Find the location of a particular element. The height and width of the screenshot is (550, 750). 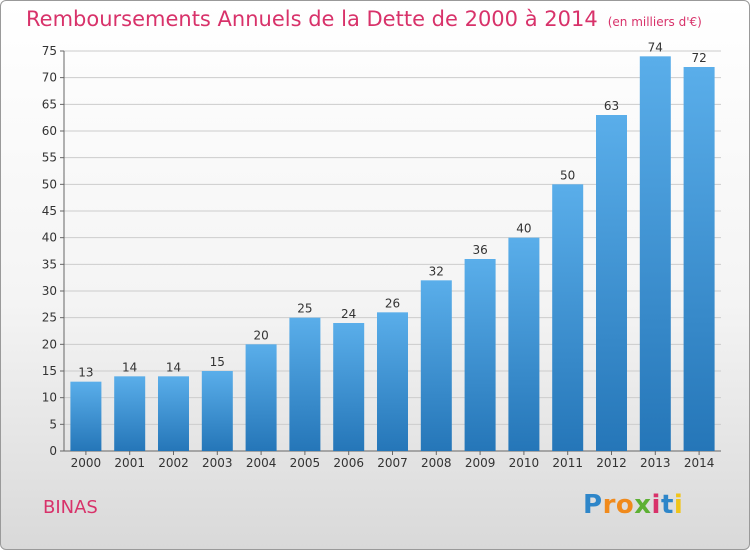

x-tick-label: 2008 is located at coordinates (436, 463).